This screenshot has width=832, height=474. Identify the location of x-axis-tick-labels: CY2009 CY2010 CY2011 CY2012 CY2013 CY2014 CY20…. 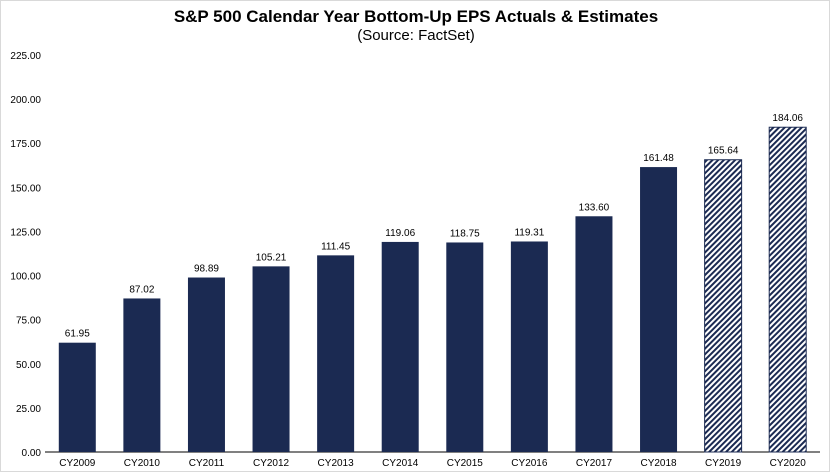
(432, 463).